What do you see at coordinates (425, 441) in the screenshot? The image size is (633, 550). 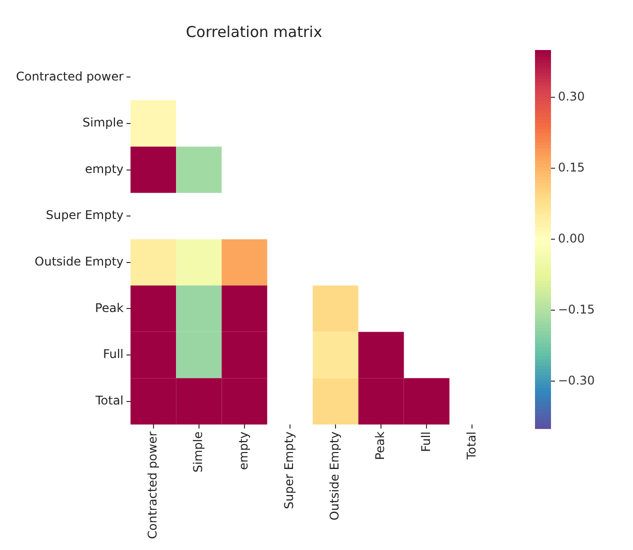 I see `x-tick-label: Full` at bounding box center [425, 441].